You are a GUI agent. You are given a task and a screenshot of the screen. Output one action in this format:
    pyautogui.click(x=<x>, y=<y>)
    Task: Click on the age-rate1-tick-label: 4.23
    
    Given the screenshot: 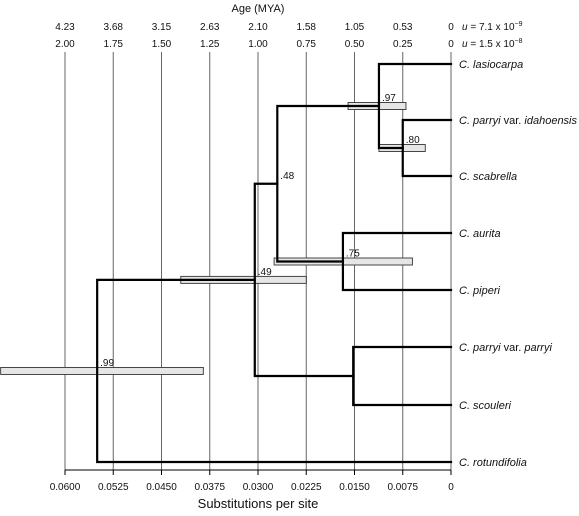 What is the action you would take?
    pyautogui.click(x=65, y=27)
    